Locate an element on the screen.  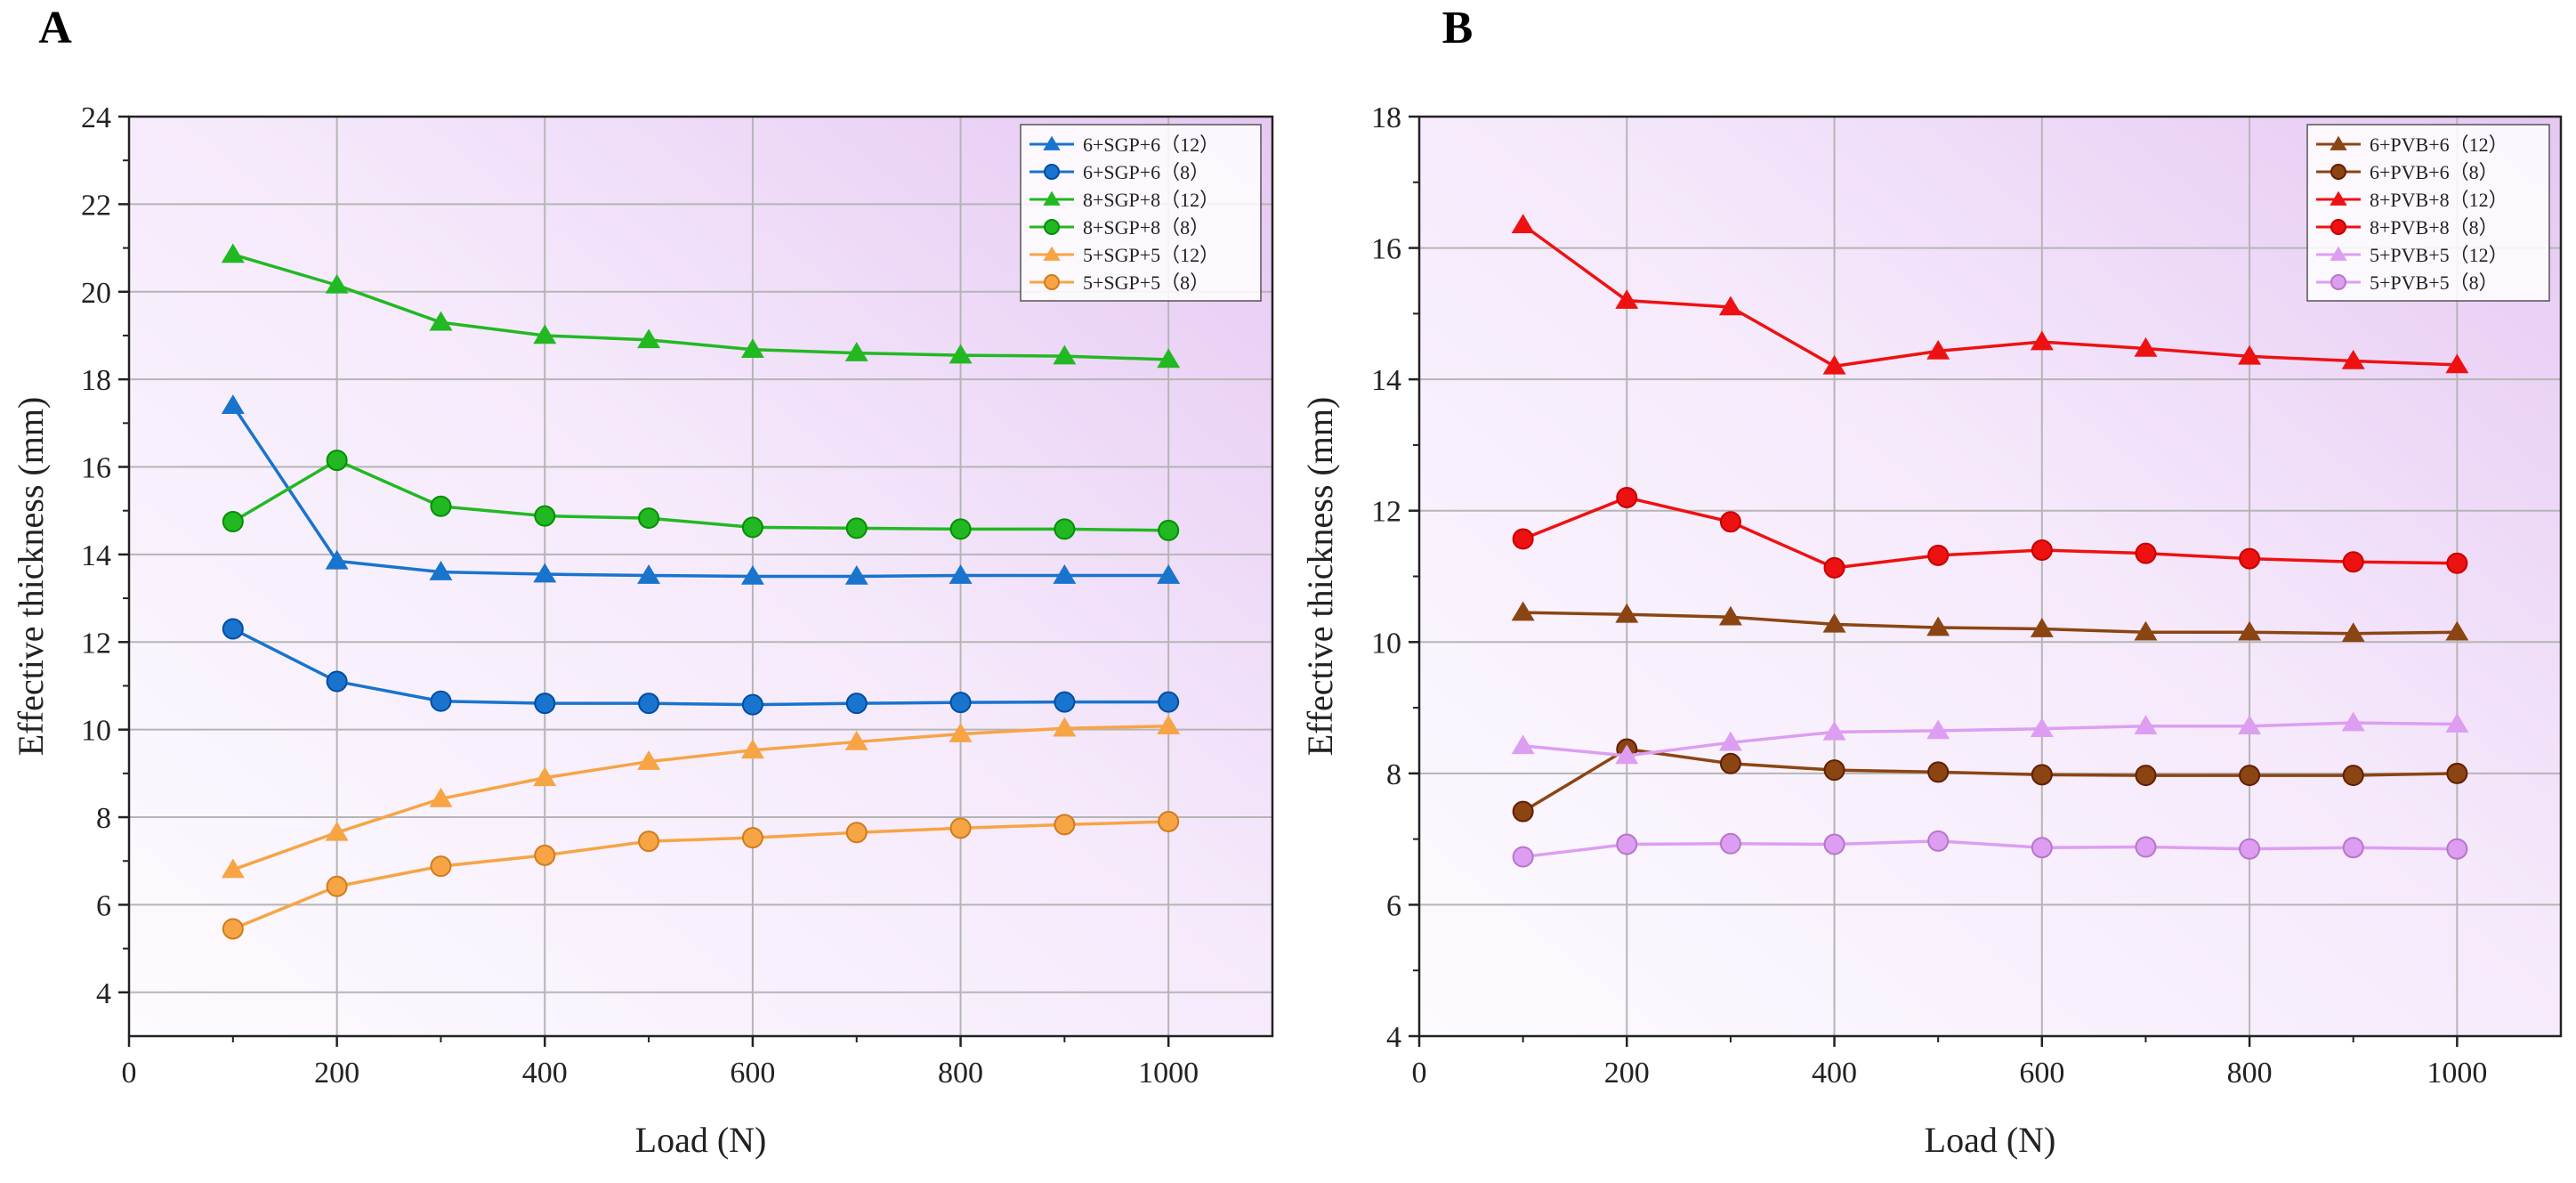
series-8-sgp-8-8- is located at coordinates (701, 495).